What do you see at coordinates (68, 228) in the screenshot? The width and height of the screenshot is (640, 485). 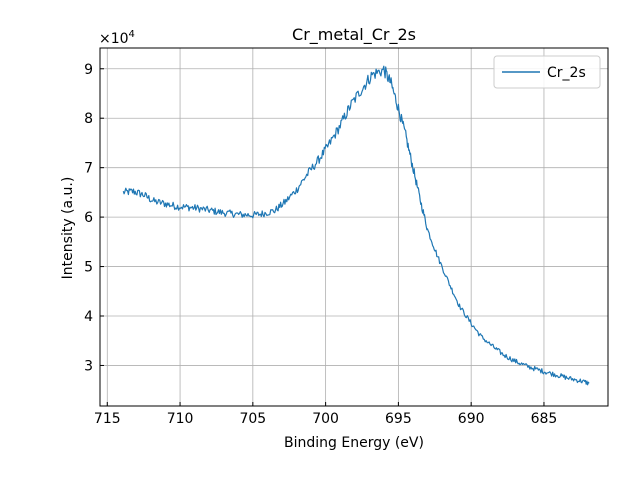 I see `y-axis-label: Intensity (a.u.)` at bounding box center [68, 228].